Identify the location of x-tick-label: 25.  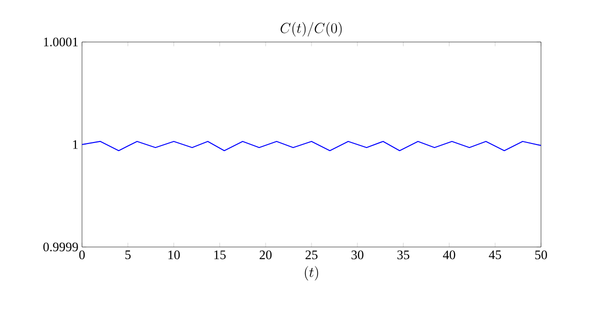
(312, 255).